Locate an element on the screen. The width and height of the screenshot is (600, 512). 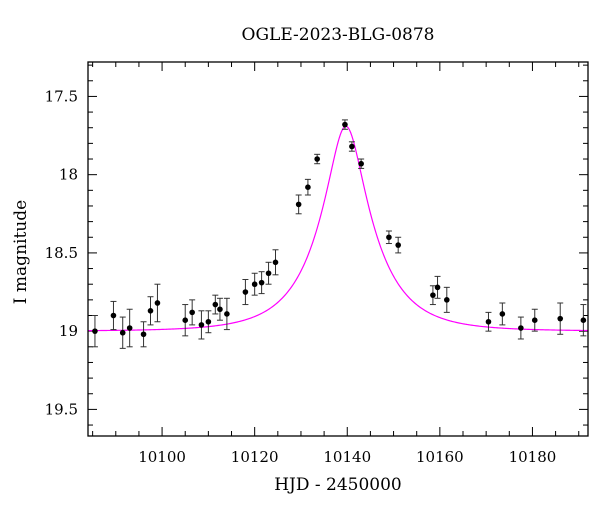
x-axis-label: HJD - 2450000 is located at coordinates (338, 485).